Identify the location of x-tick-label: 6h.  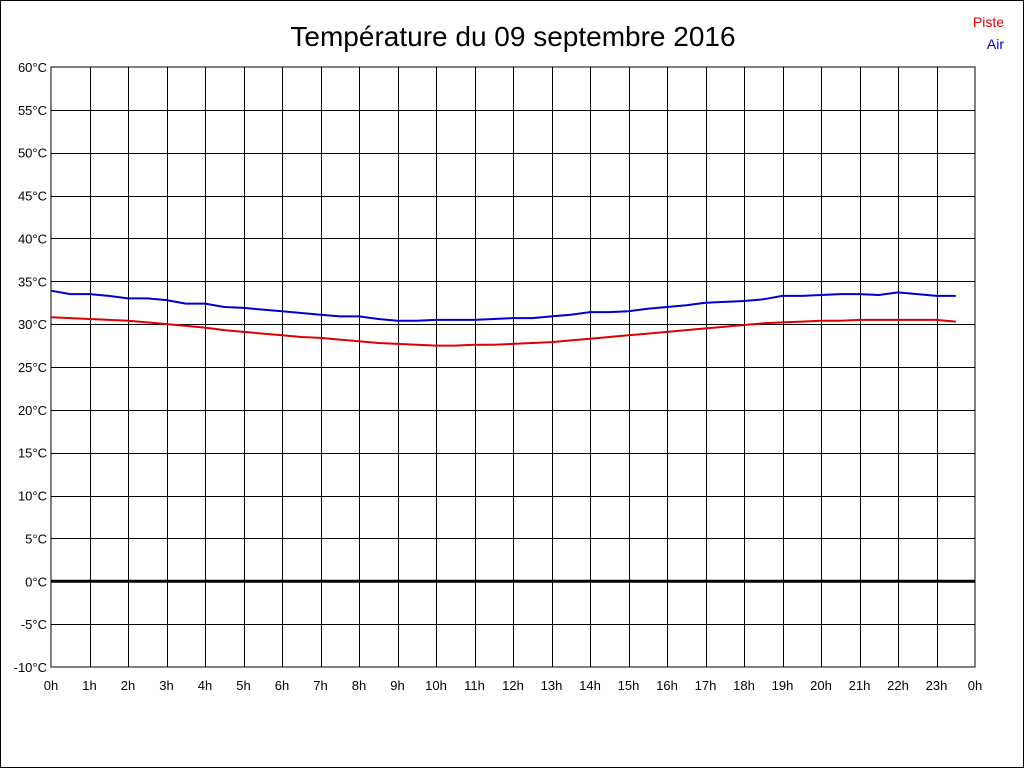
(282, 685).